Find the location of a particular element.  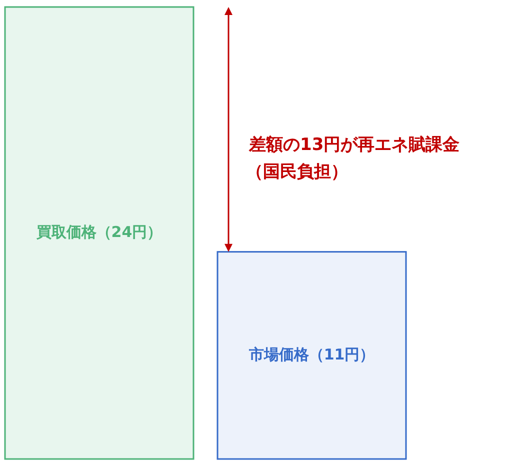

annotation: 差額の13円が再エネ賦課金 is located at coordinates (354, 145).